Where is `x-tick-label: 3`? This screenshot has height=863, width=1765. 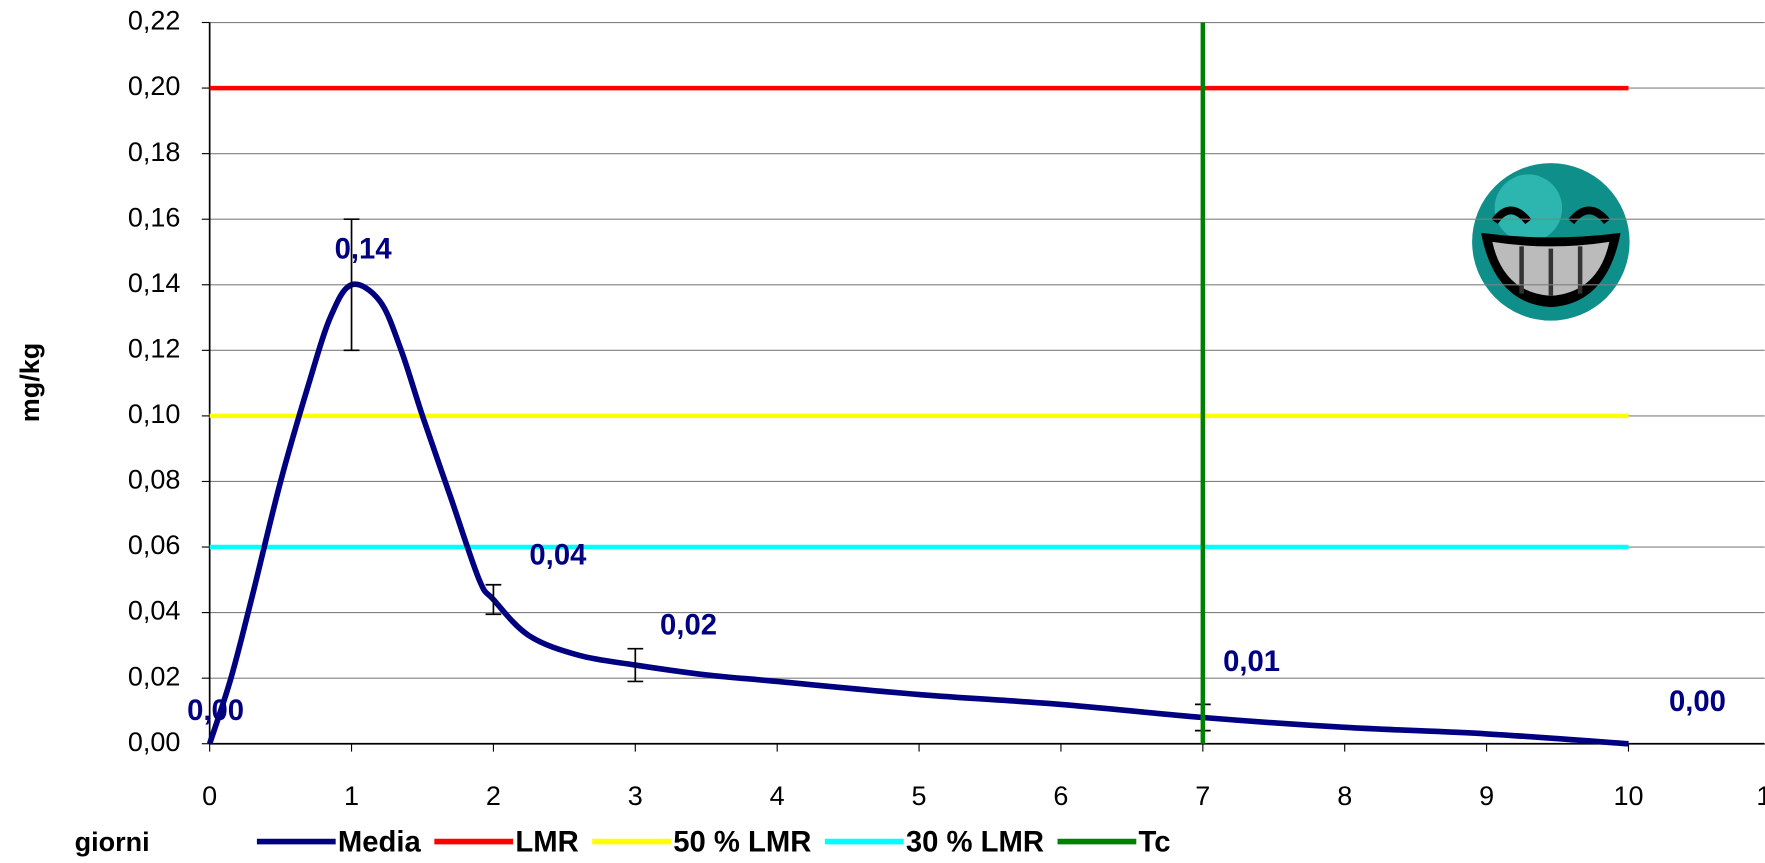 x-tick-label: 3 is located at coordinates (635, 796).